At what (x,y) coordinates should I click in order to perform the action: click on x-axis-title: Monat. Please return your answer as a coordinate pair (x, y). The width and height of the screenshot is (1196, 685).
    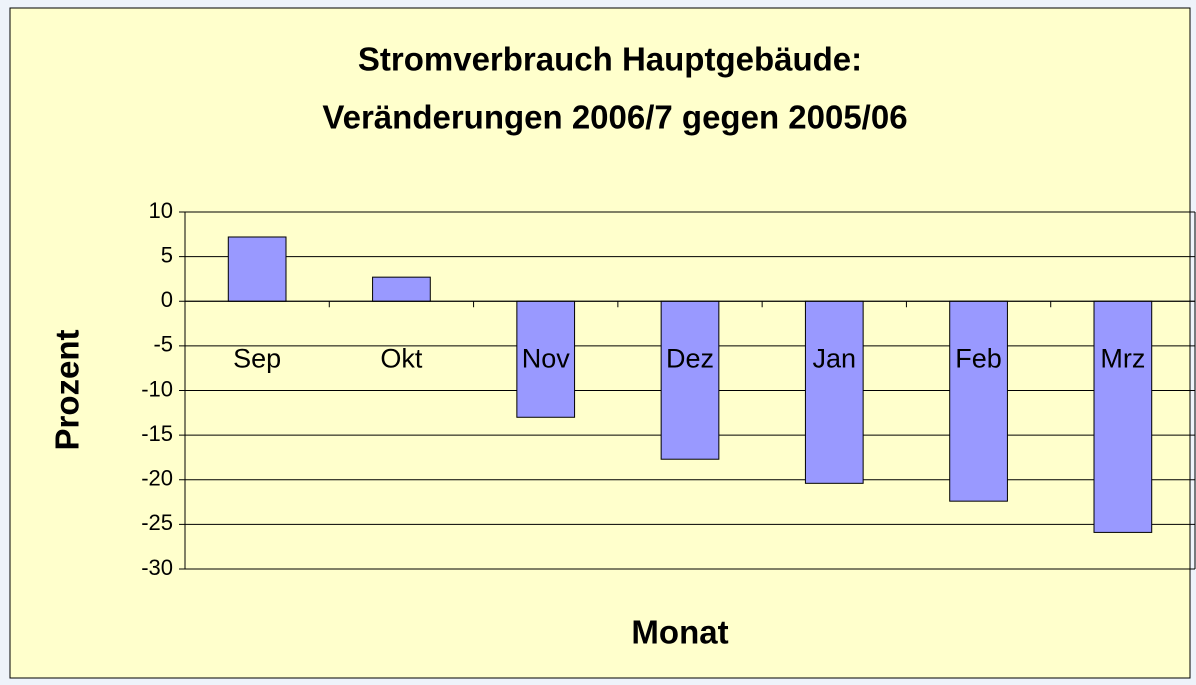
    Looking at the image, I should click on (679, 632).